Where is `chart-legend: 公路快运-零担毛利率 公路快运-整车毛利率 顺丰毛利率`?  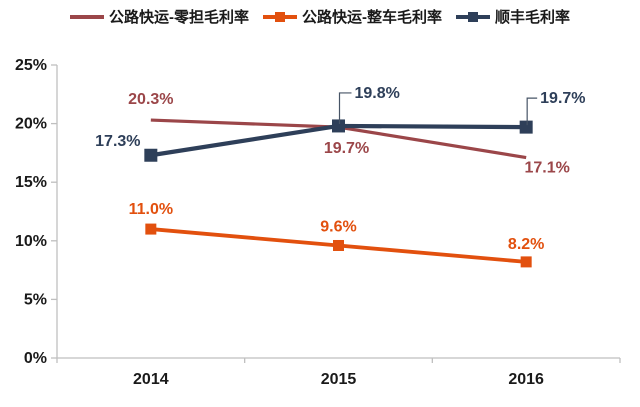 chart-legend: 公路快运-零担毛利率 公路快运-整车毛利率 顺丰毛利率 is located at coordinates (320, 16).